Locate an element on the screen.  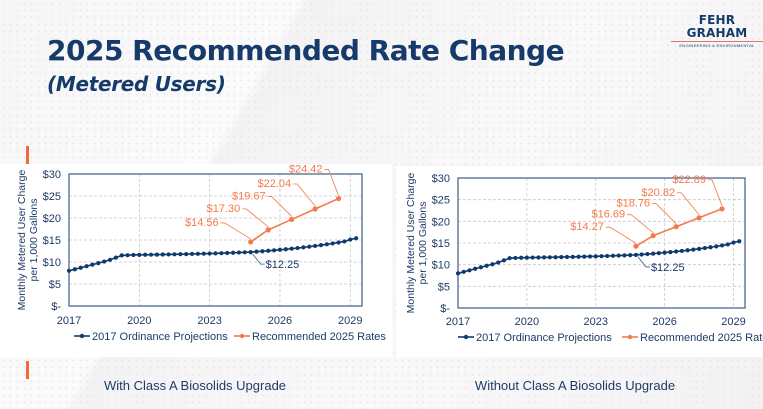
x-tick-label: 2017 is located at coordinates (458, 322).